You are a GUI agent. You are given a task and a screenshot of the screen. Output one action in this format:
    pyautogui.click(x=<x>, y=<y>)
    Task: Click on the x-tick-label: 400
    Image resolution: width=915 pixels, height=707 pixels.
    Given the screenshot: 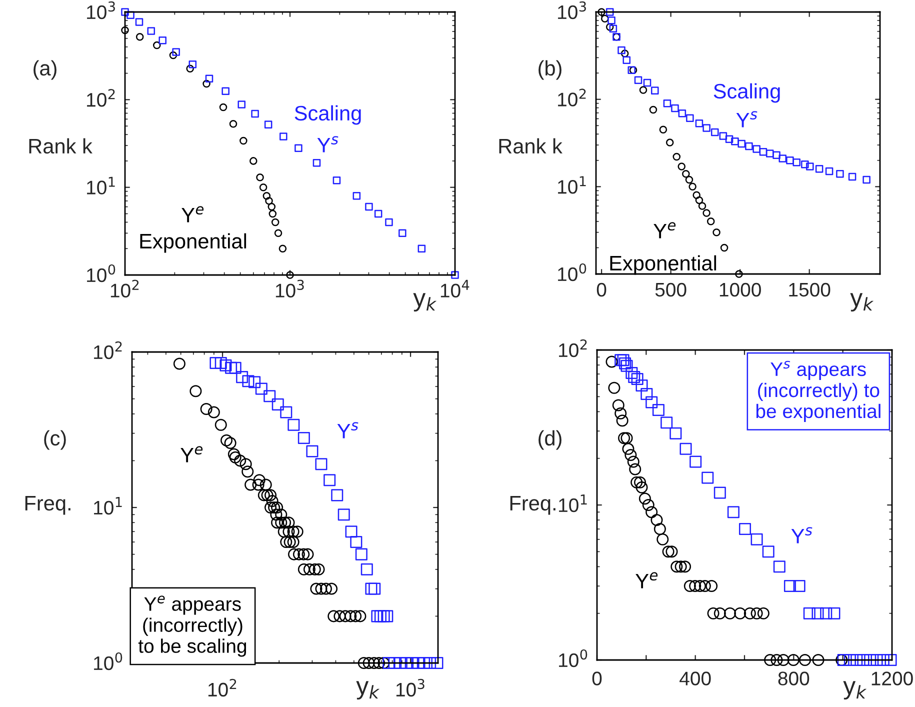 What is the action you would take?
    pyautogui.click(x=695, y=679)
    